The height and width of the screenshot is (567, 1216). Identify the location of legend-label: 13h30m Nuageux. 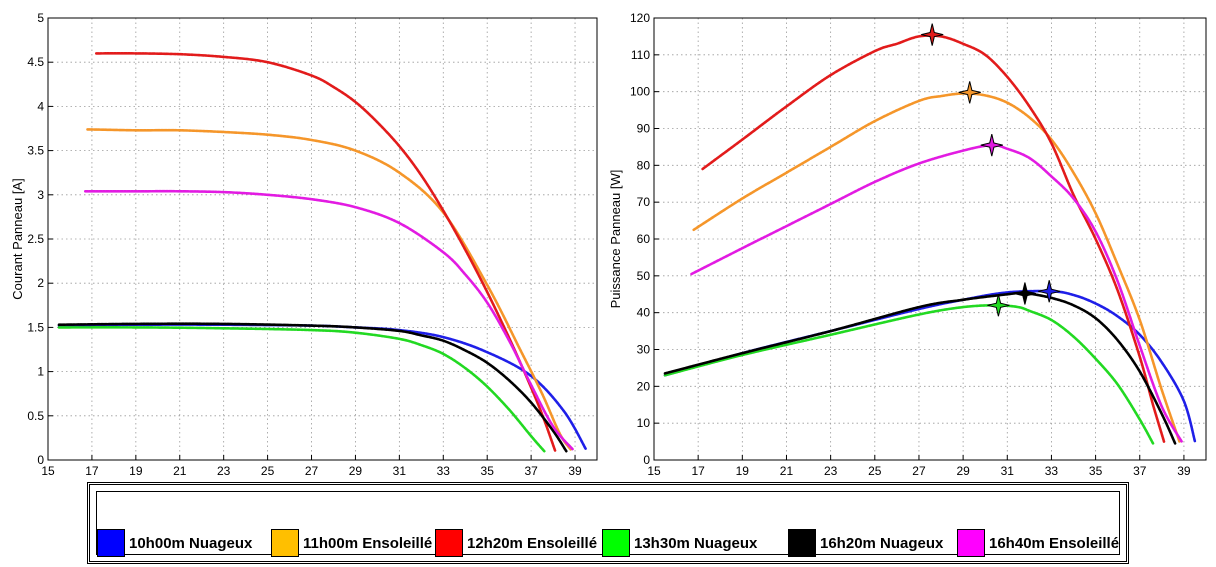
(696, 543).